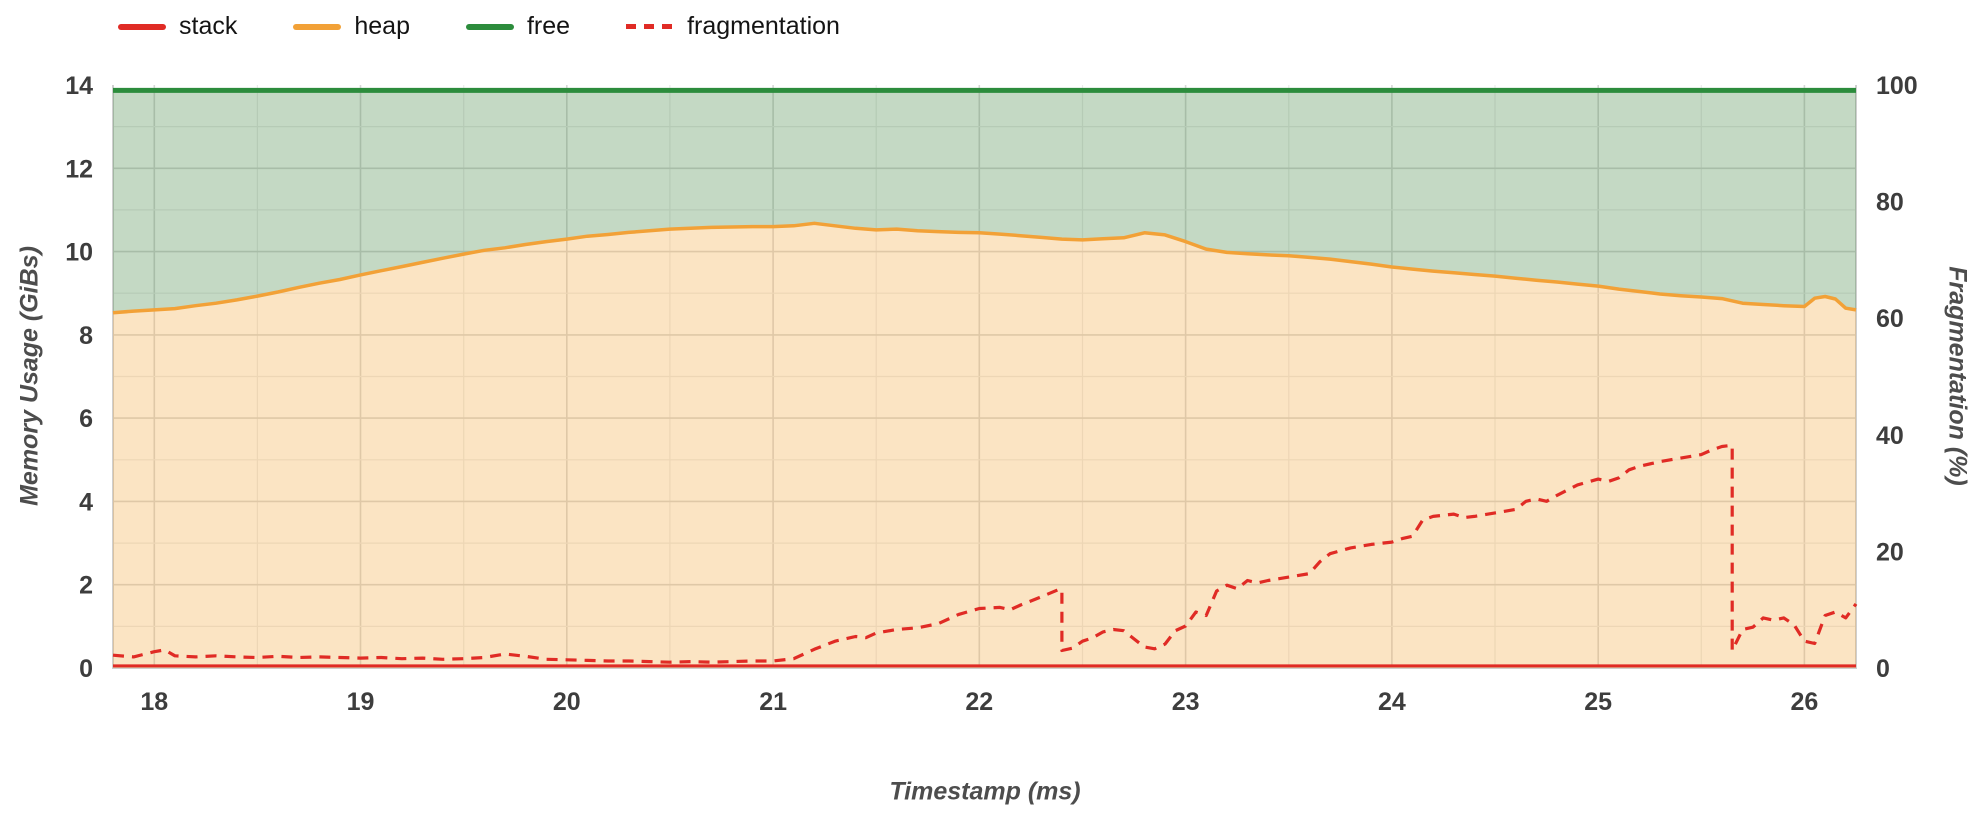 The width and height of the screenshot is (1988, 814). What do you see at coordinates (1598, 702) in the screenshot?
I see `x-tick-label: 25` at bounding box center [1598, 702].